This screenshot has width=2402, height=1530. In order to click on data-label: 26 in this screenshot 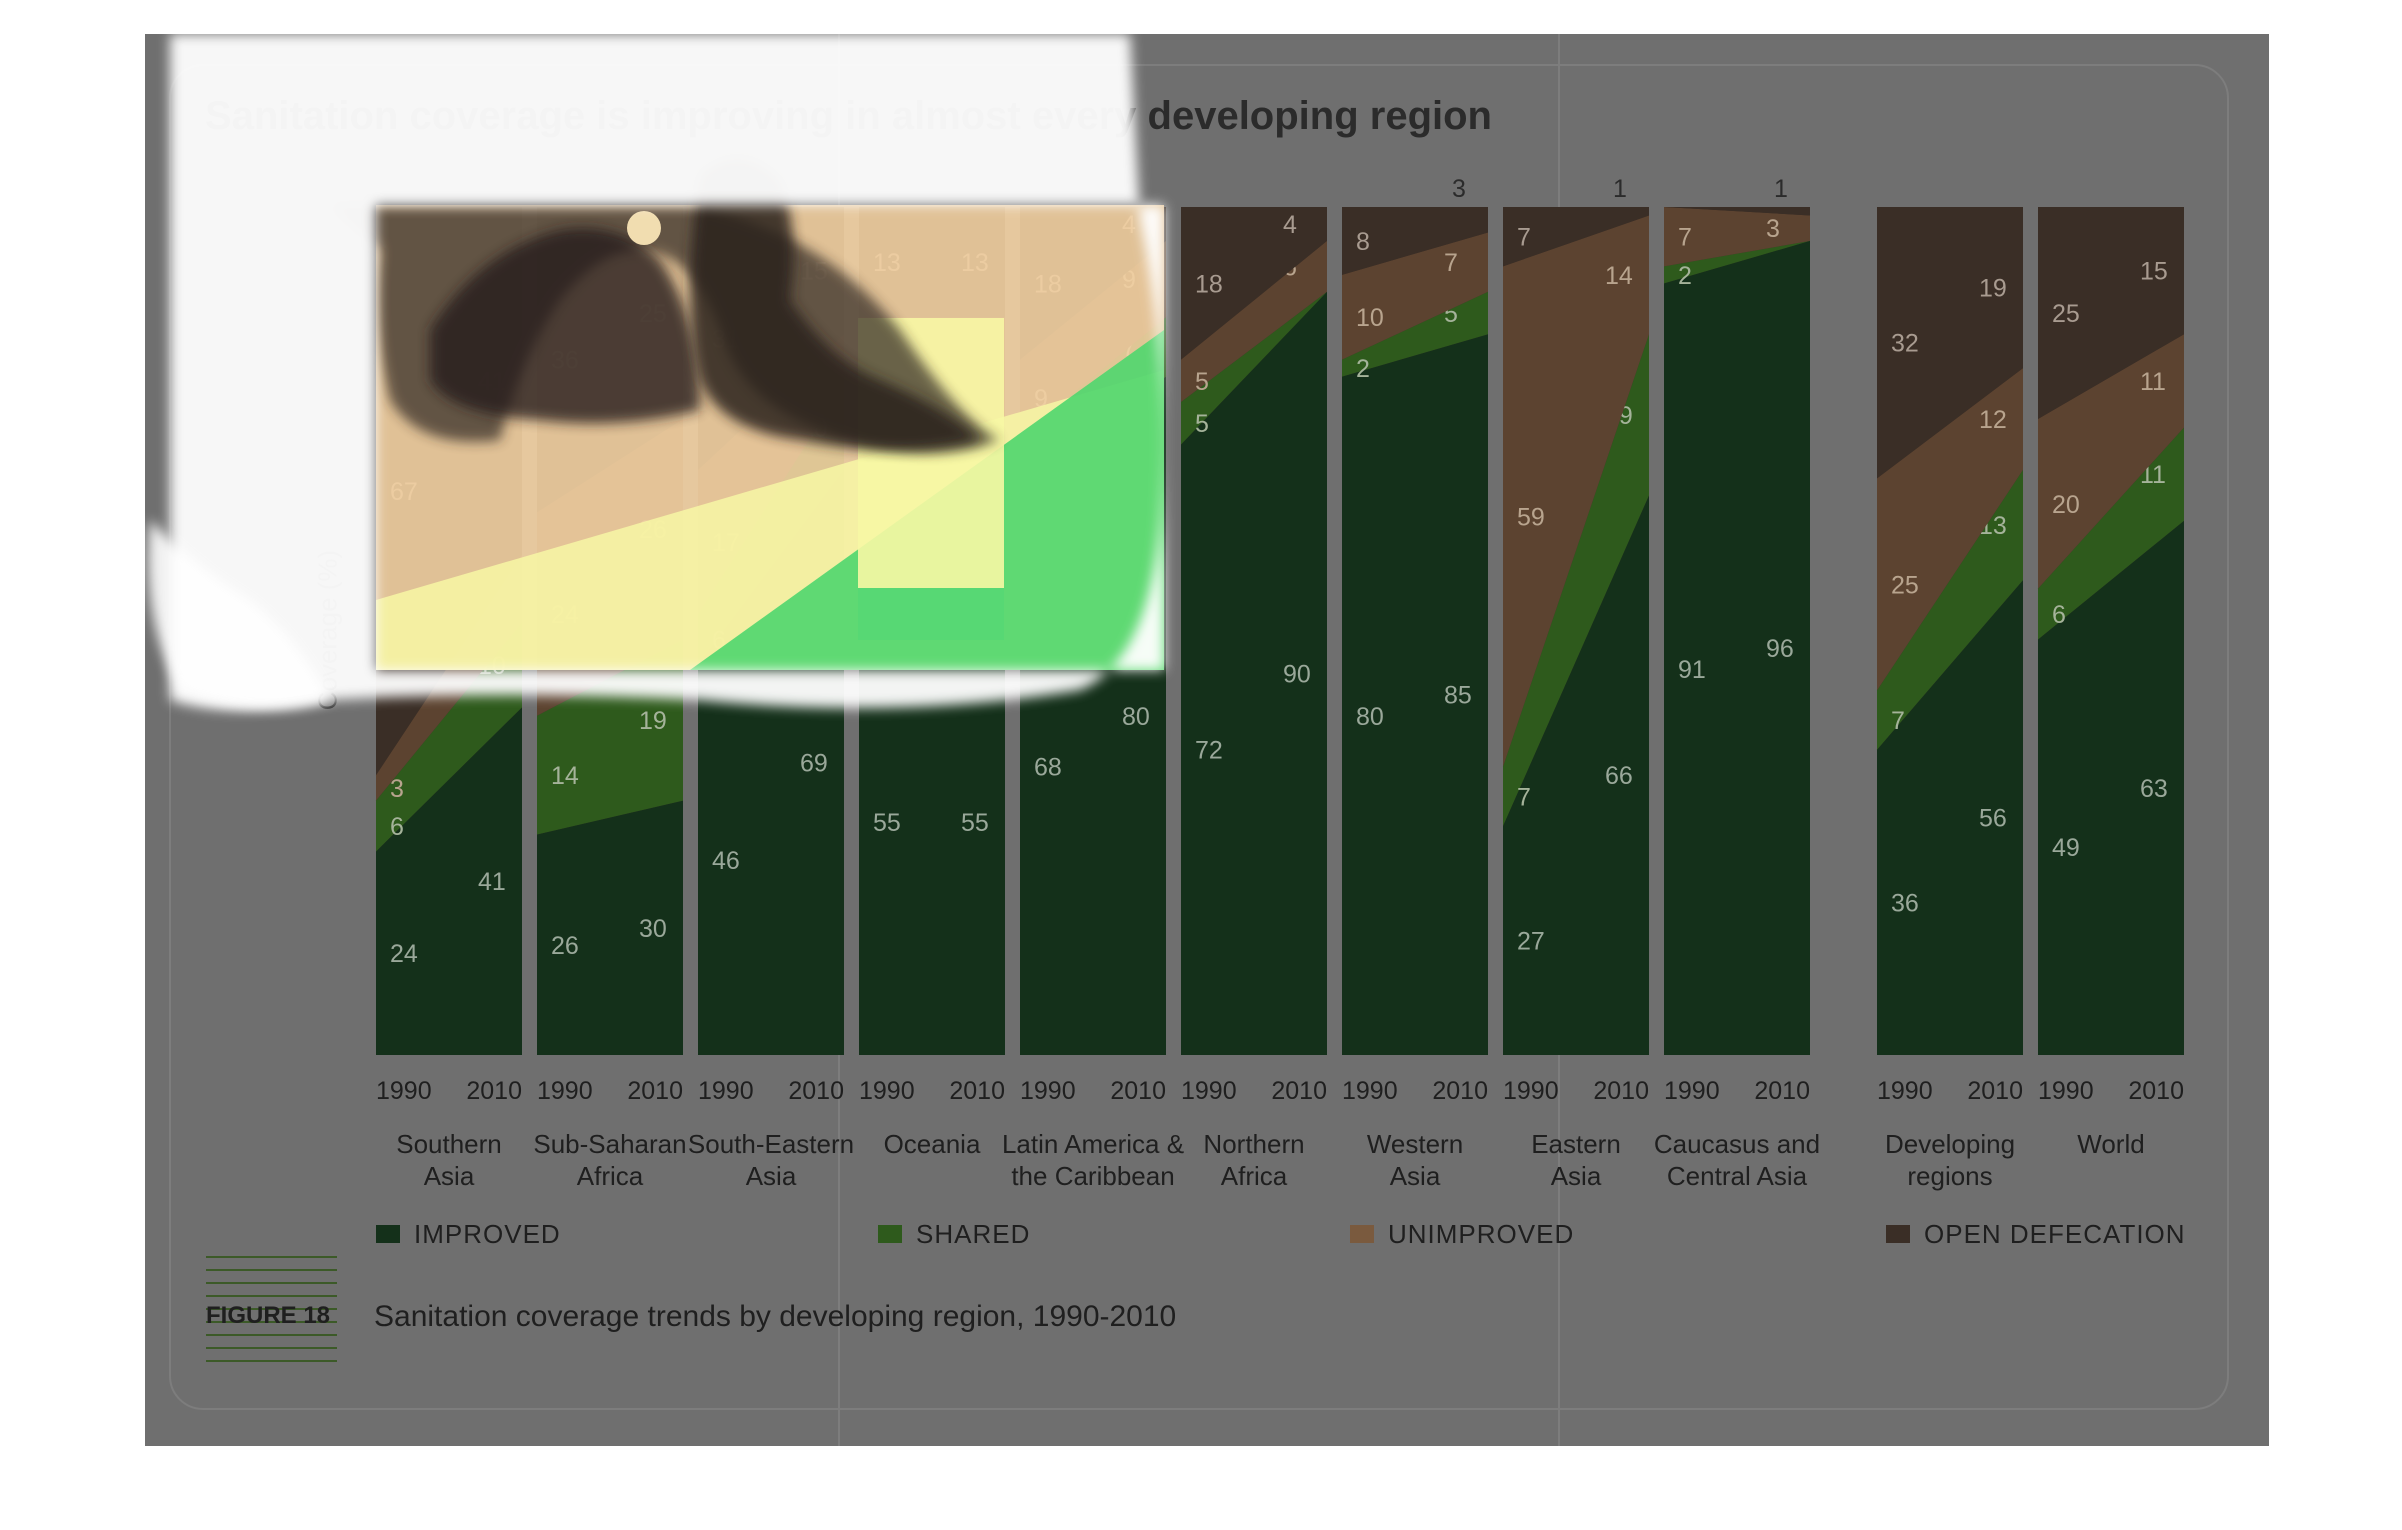, I will do `click(565, 946)`.